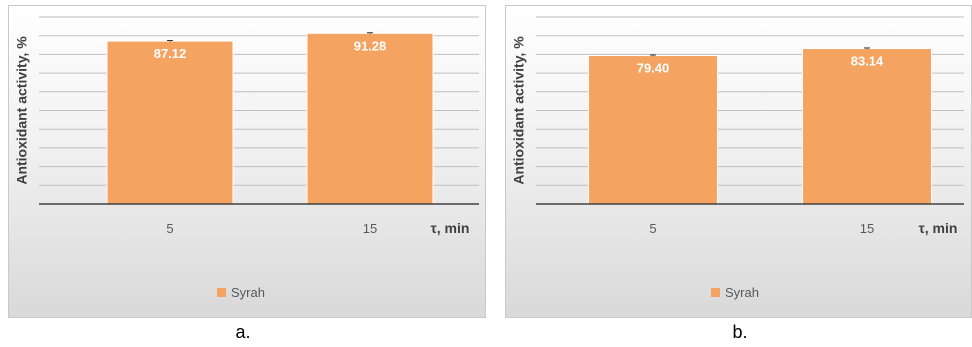 This screenshot has width=972, height=347. I want to click on data-label: 79.40, so click(653, 68).